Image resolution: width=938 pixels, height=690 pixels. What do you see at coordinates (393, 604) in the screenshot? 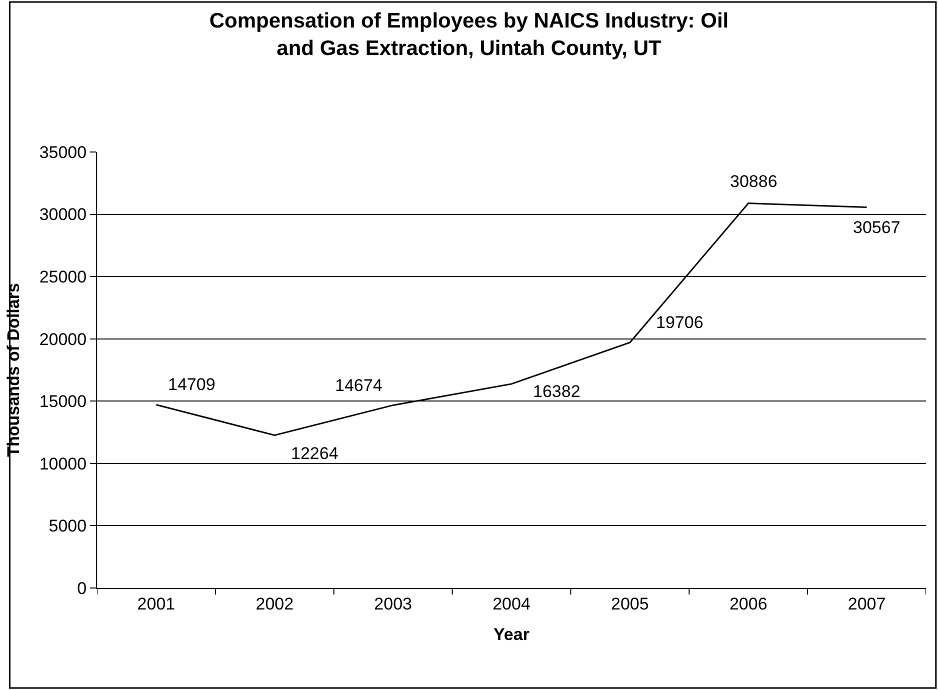
I see `x-tick-label: 2003` at bounding box center [393, 604].